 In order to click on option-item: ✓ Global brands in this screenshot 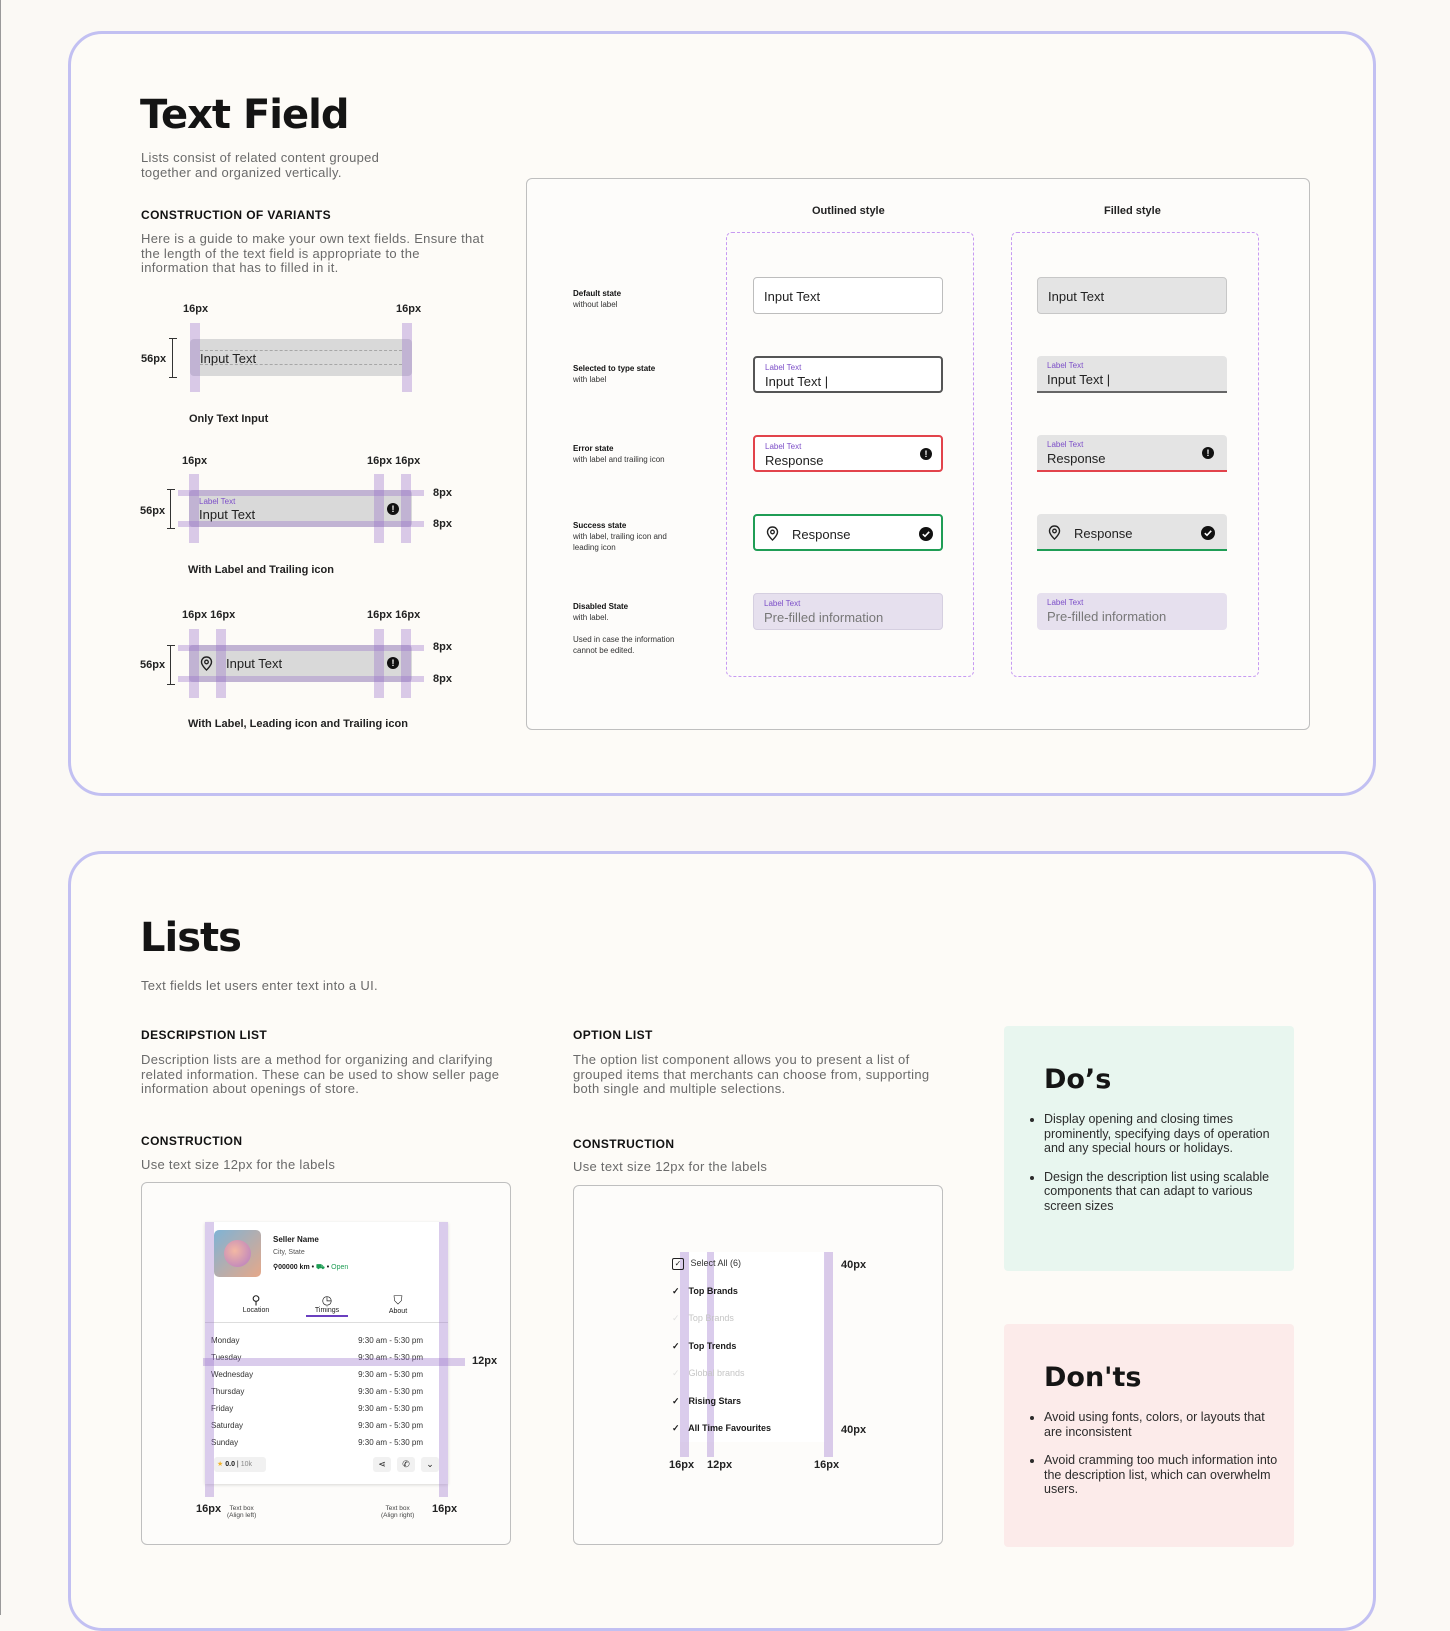, I will do `click(708, 1373)`.